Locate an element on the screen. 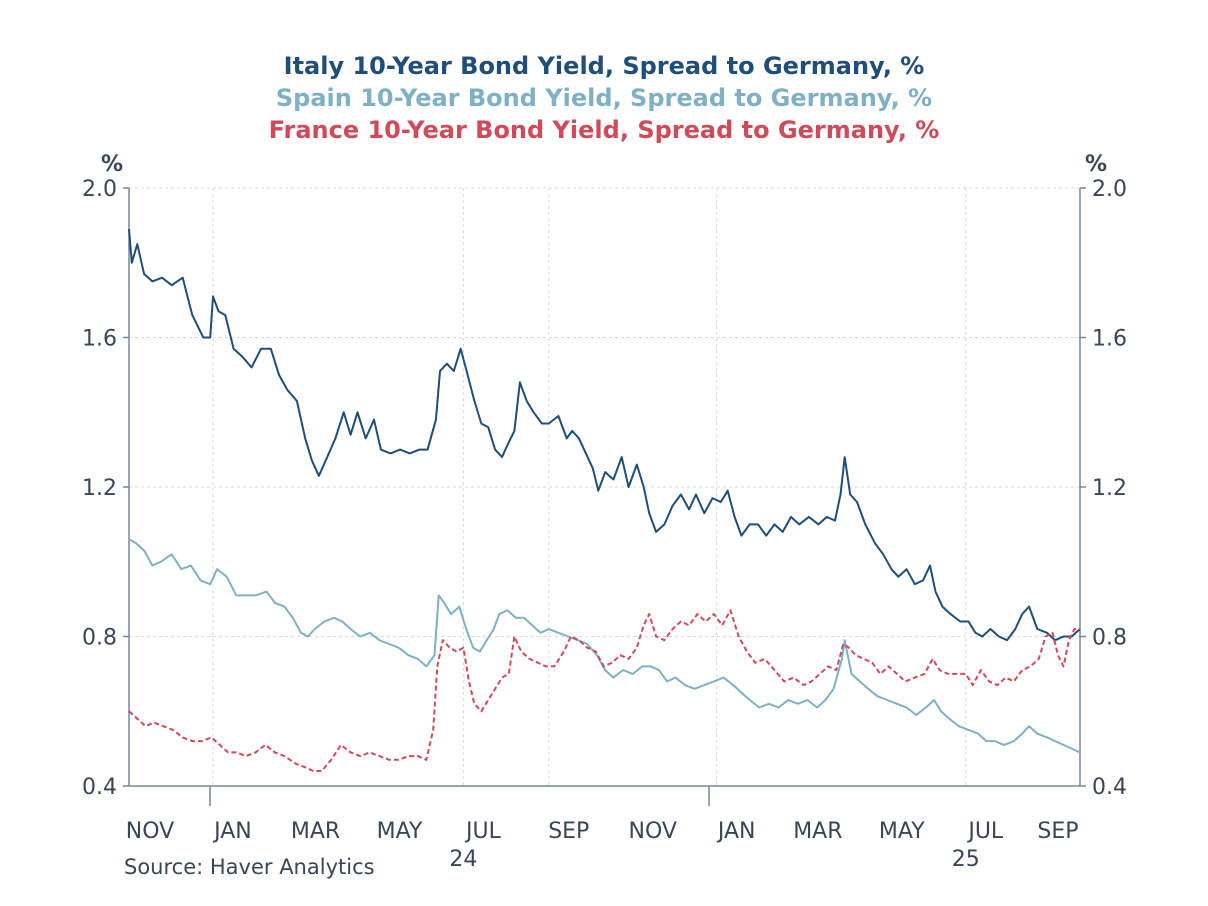 Image resolution: width=1208 pixels, height=906 pixels. y-tick-label-right: 0.4 is located at coordinates (1109, 787).